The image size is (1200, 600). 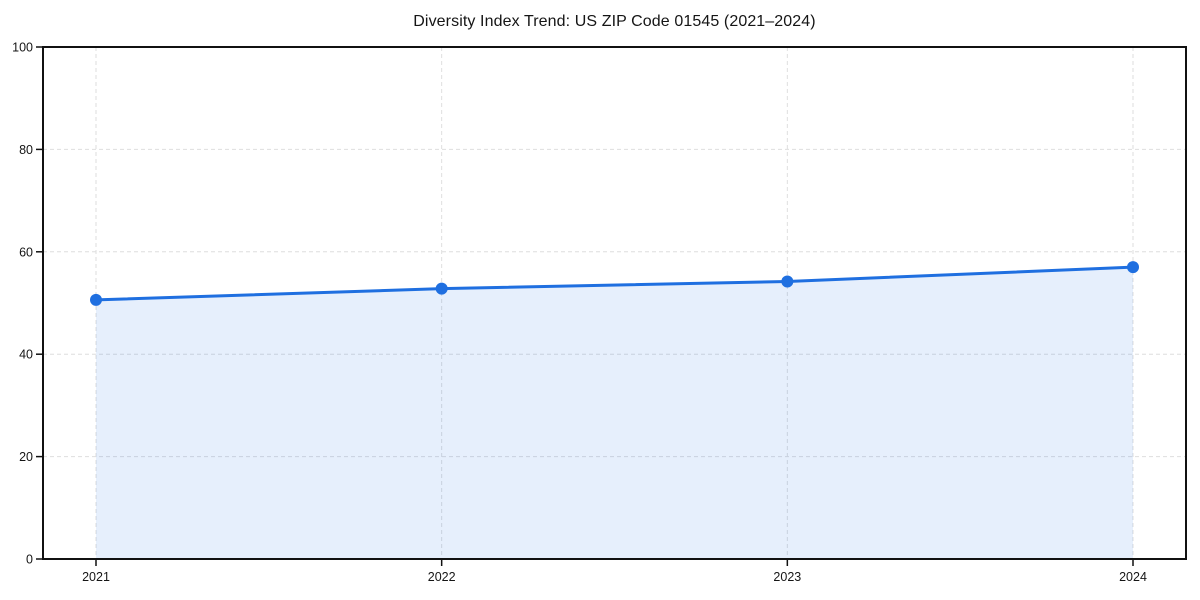 What do you see at coordinates (26, 457) in the screenshot?
I see `y-tick-label-20: 20` at bounding box center [26, 457].